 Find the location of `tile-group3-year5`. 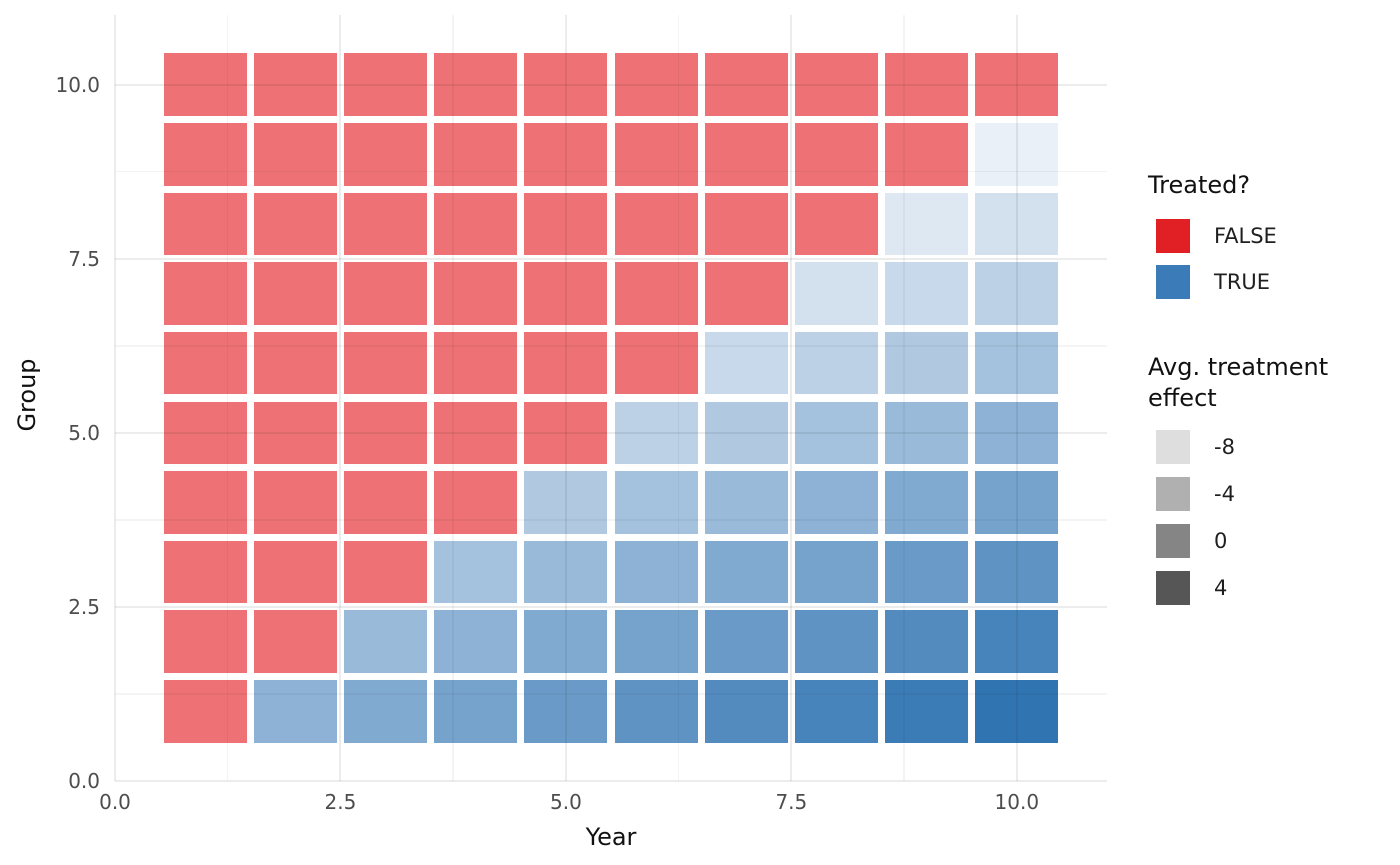

tile-group3-year5 is located at coordinates (566, 572).